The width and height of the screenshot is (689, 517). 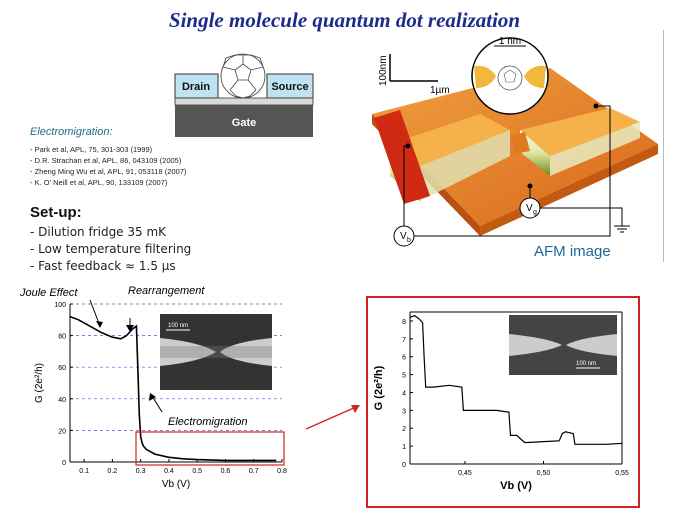 I want to click on electromigration-arrow, so click(x=157, y=404).